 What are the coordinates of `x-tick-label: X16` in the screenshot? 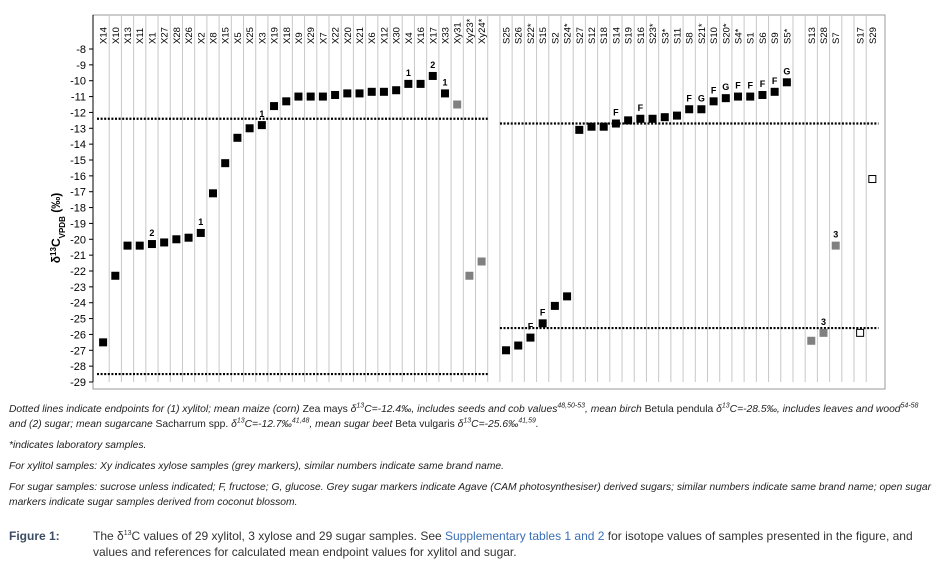 It's located at (421, 35).